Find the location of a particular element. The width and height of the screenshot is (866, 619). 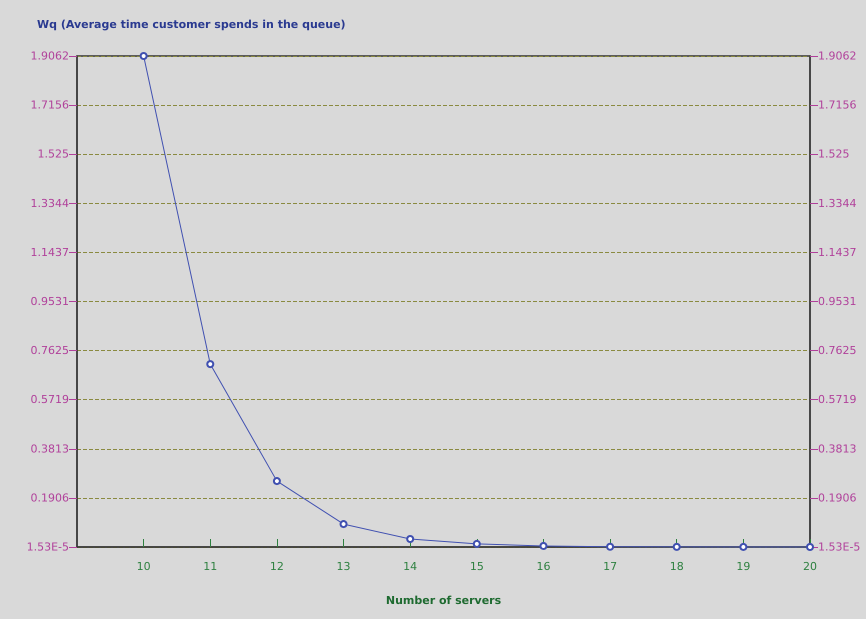

y2-tick-label: 0.1906 is located at coordinates (837, 497).